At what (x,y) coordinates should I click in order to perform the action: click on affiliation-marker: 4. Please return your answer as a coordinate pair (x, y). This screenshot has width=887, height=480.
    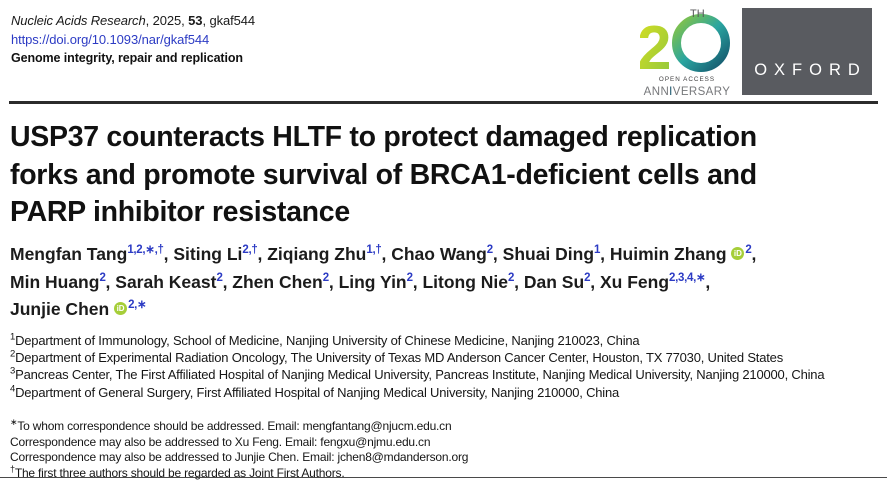
    Looking at the image, I should click on (13, 389).